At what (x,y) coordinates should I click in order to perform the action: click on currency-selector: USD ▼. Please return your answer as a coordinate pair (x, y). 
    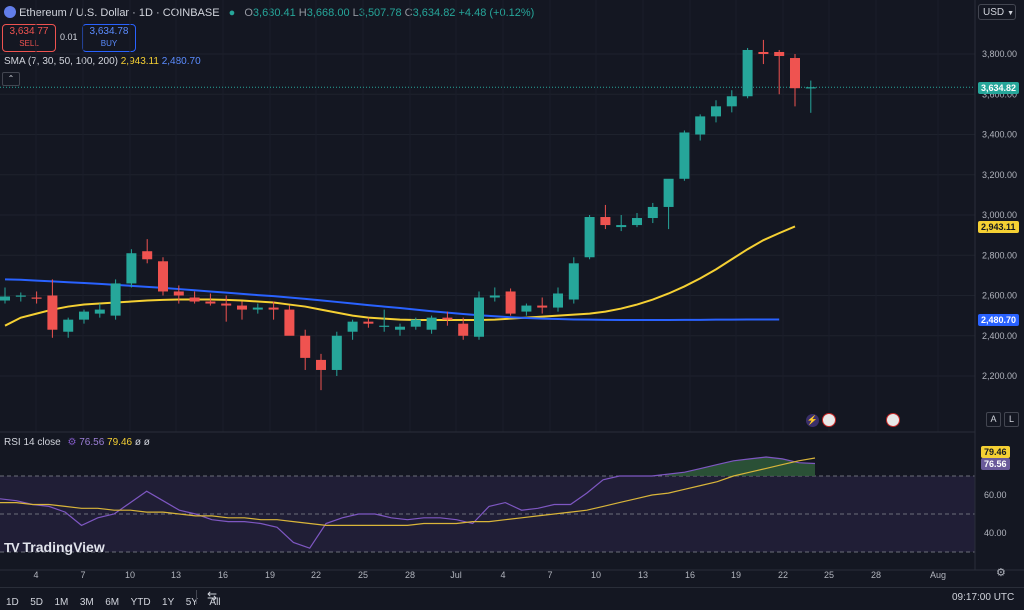
    Looking at the image, I should click on (997, 12).